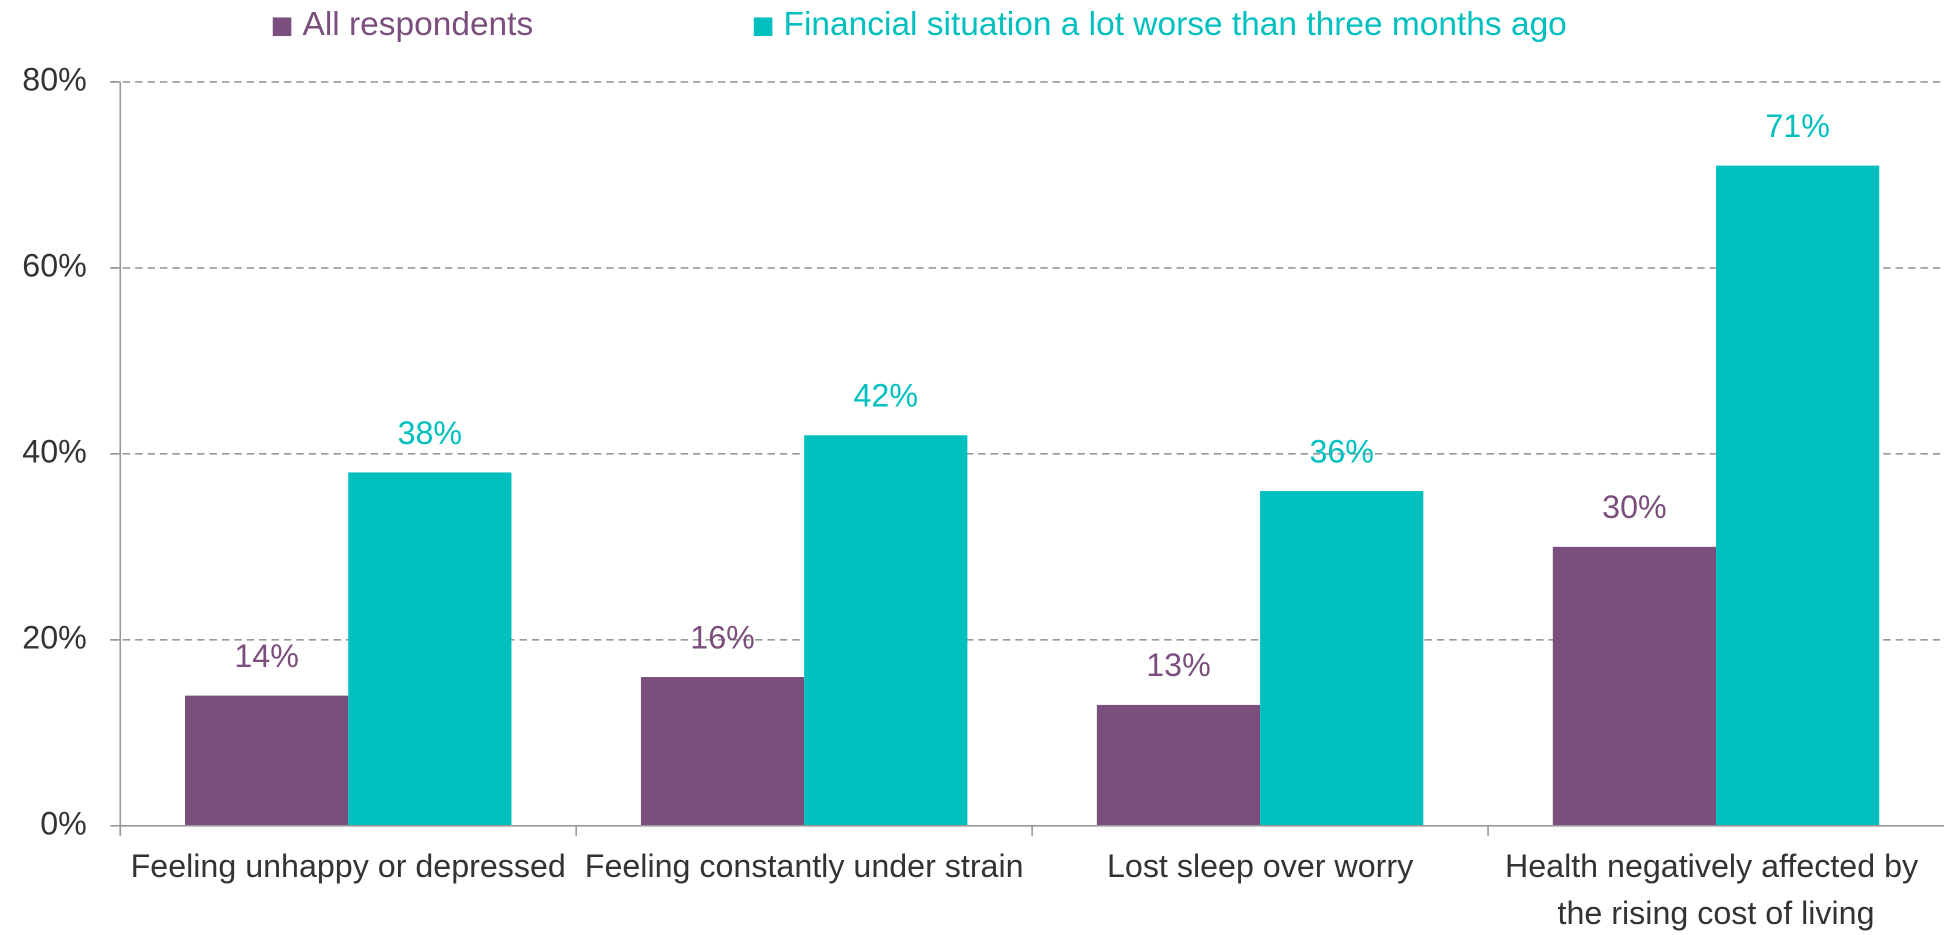 This screenshot has height=935, width=1944. What do you see at coordinates (430, 433) in the screenshot?
I see `value-label: 38%` at bounding box center [430, 433].